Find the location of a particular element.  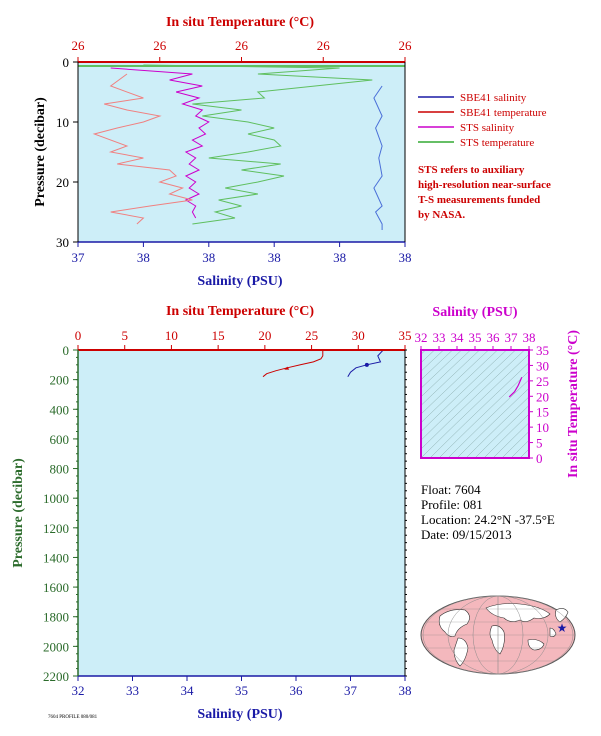

lower-bottom-ticks: 32 33 34 35 36 37 38 is located at coordinates (242, 687).